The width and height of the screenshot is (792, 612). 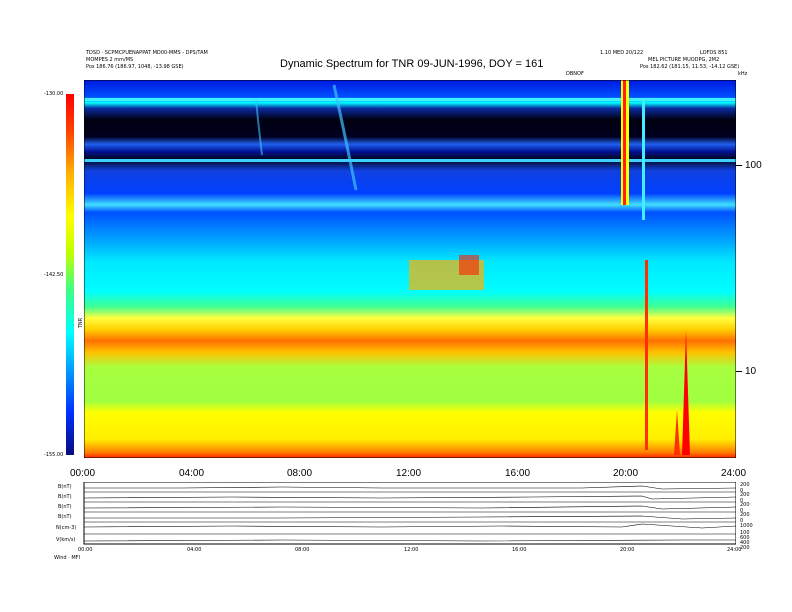 I want to click on panel-label-3: B(nT), so click(x=65, y=507).